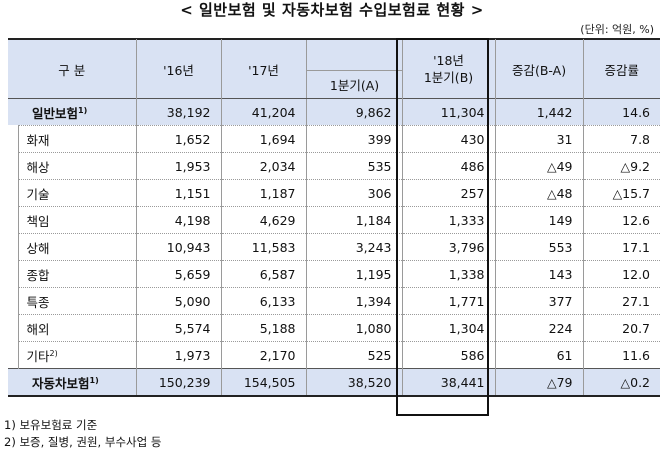 Image resolution: width=664 pixels, height=455 pixels. What do you see at coordinates (621, 220) in the screenshot?
I see `cell-rate: 12.6` at bounding box center [621, 220].